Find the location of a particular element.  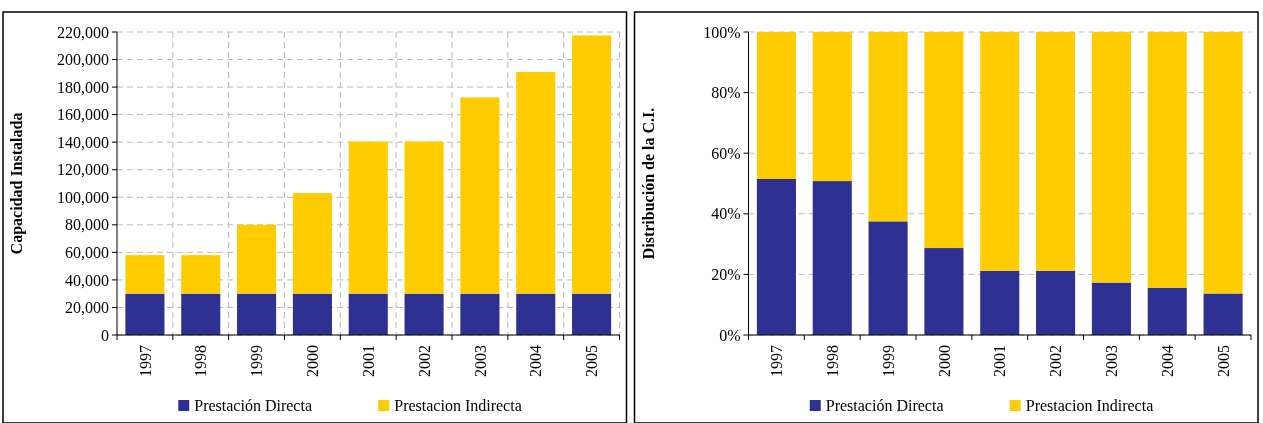

y-tick-label: 120,000 is located at coordinates (83, 170).